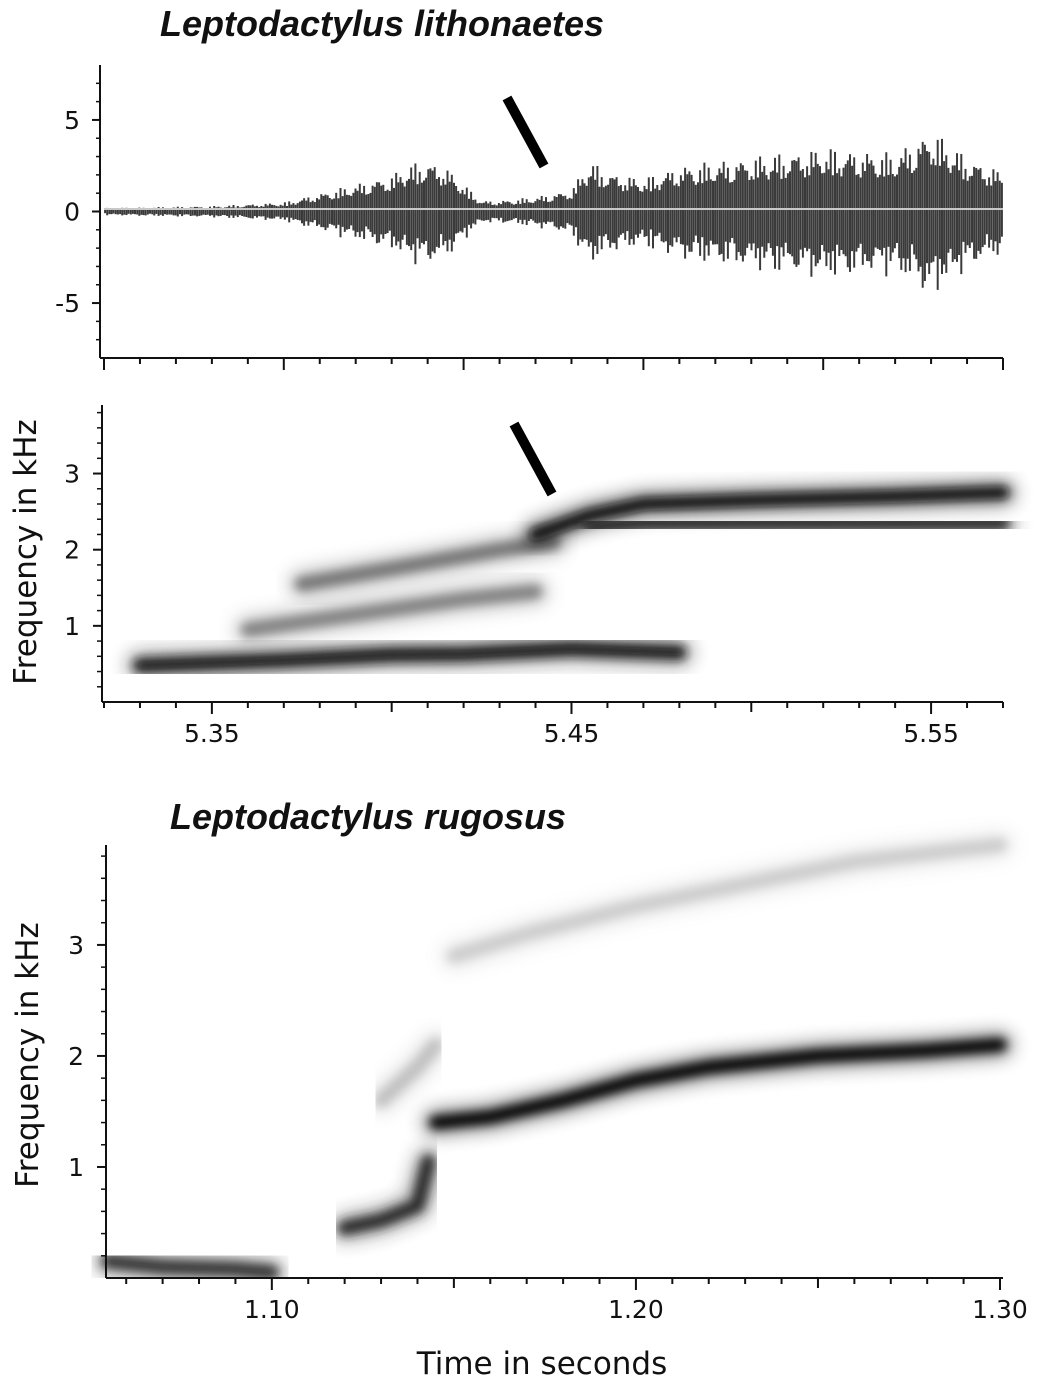 Image resolution: width=1037 pixels, height=1384 pixels. I want to click on x-tick-label: 1.20, so click(636, 1309).